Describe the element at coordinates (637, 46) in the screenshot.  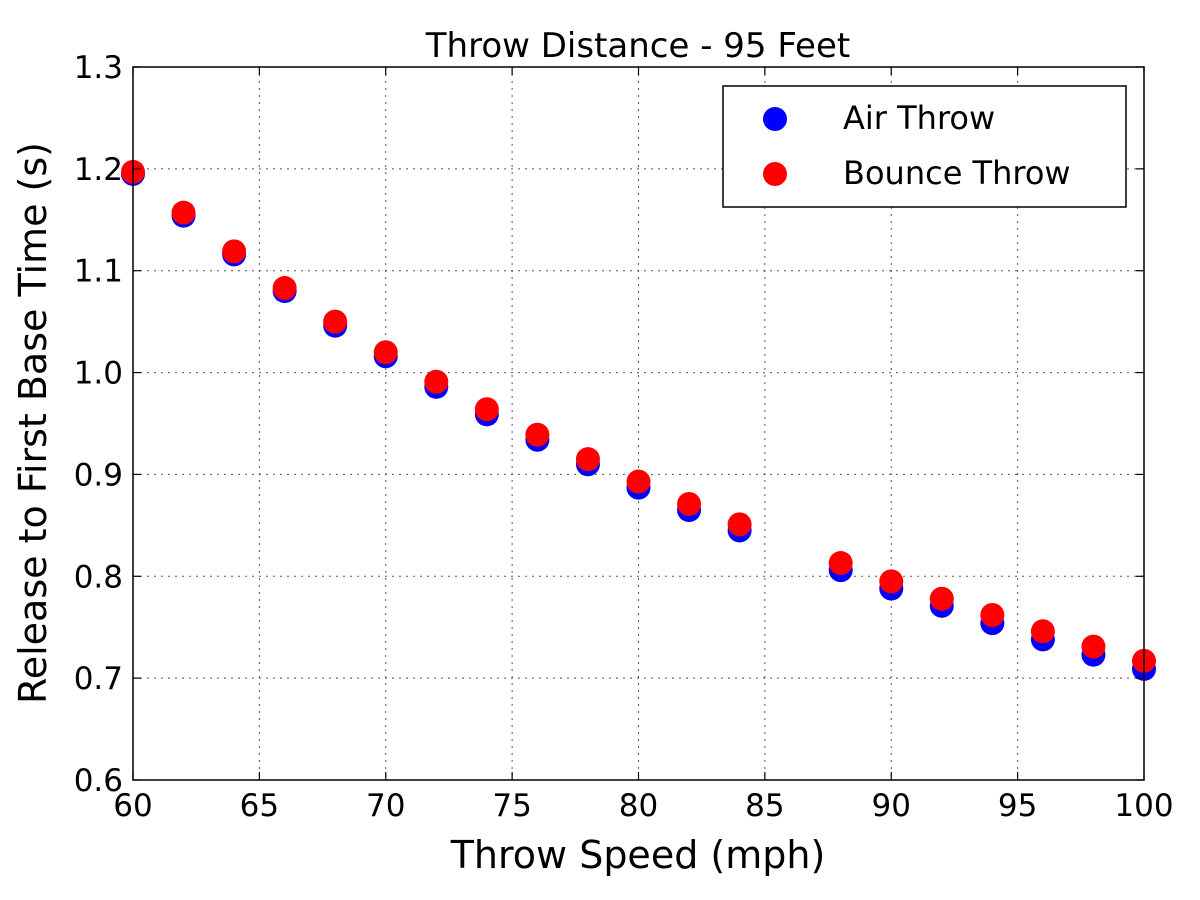
I see `chart-title: Throw Distance - 95 Feet` at that location.